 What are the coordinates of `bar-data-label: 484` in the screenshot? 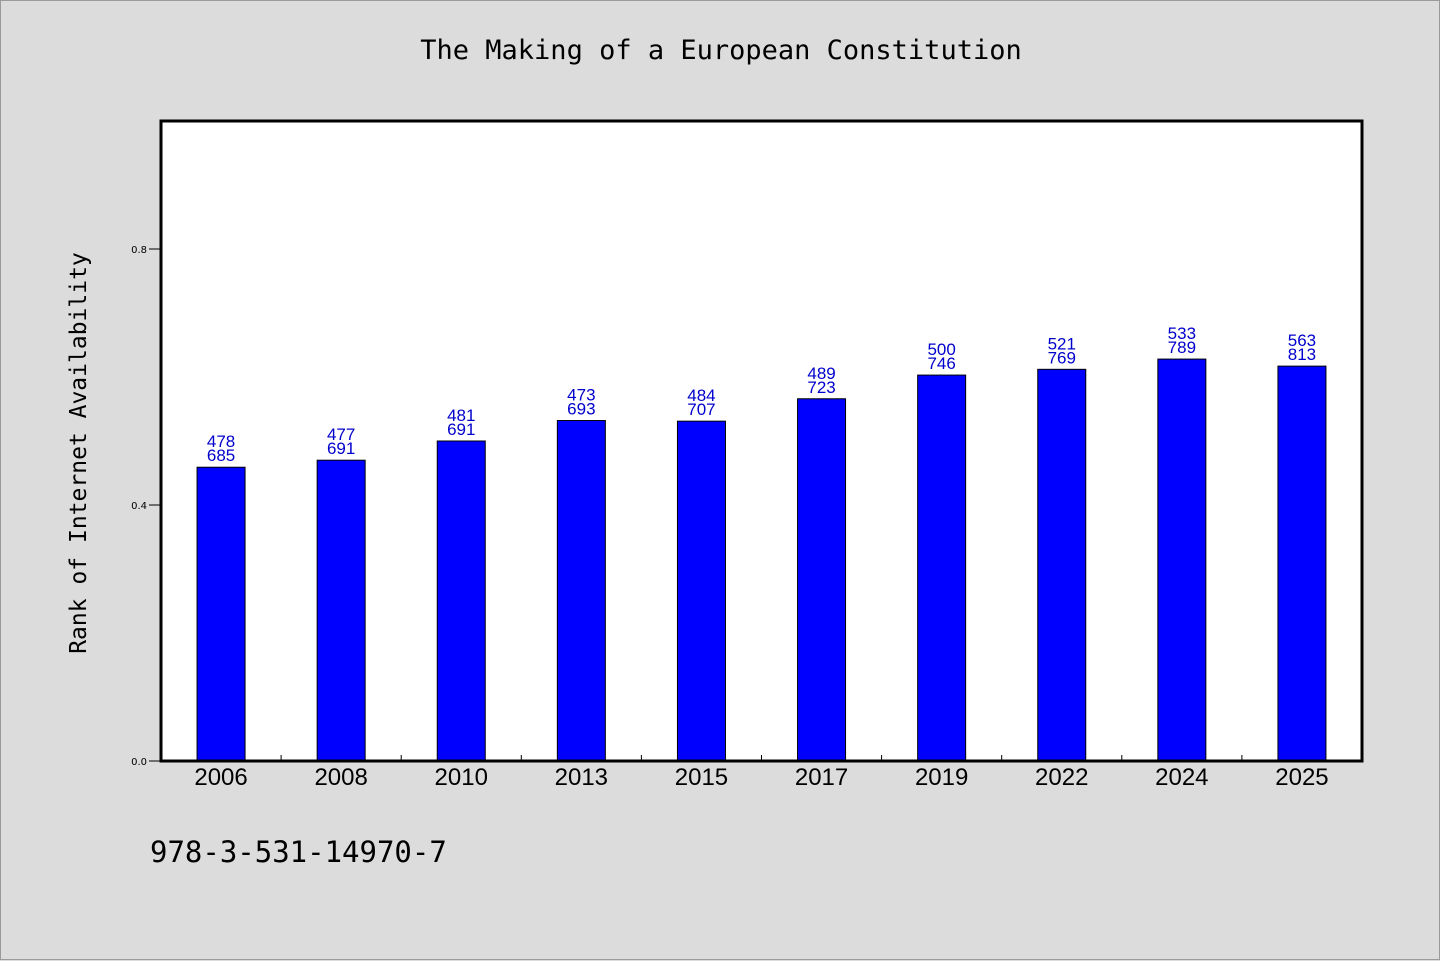 It's located at (701, 395).